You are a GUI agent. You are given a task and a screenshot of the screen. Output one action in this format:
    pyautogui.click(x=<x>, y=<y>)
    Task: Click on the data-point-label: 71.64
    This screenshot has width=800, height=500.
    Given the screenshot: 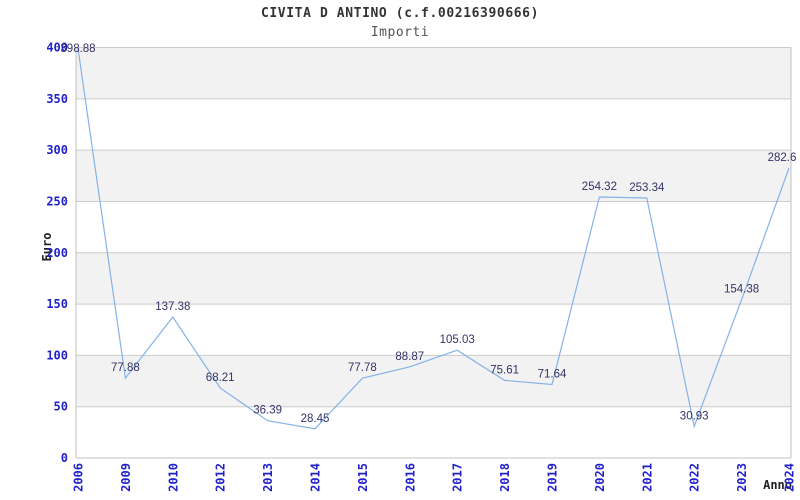 What is the action you would take?
    pyautogui.click(x=552, y=374)
    